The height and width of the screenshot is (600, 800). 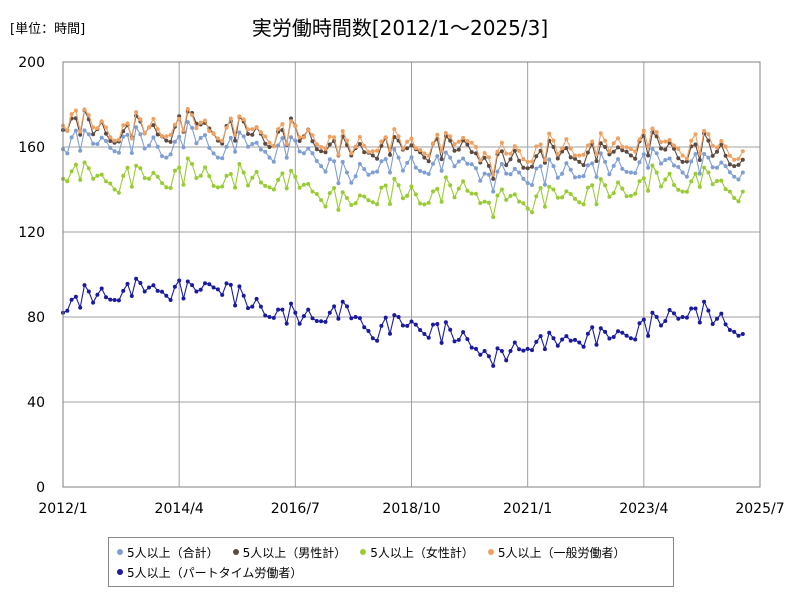 I want to click on x-tick-label: 2016/7, so click(x=295, y=509).